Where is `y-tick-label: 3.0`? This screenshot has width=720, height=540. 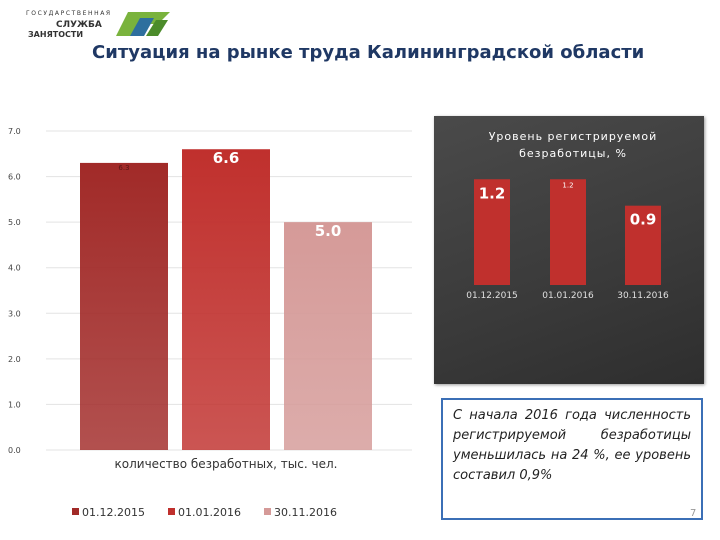 y-tick-label: 3.0 is located at coordinates (14, 313).